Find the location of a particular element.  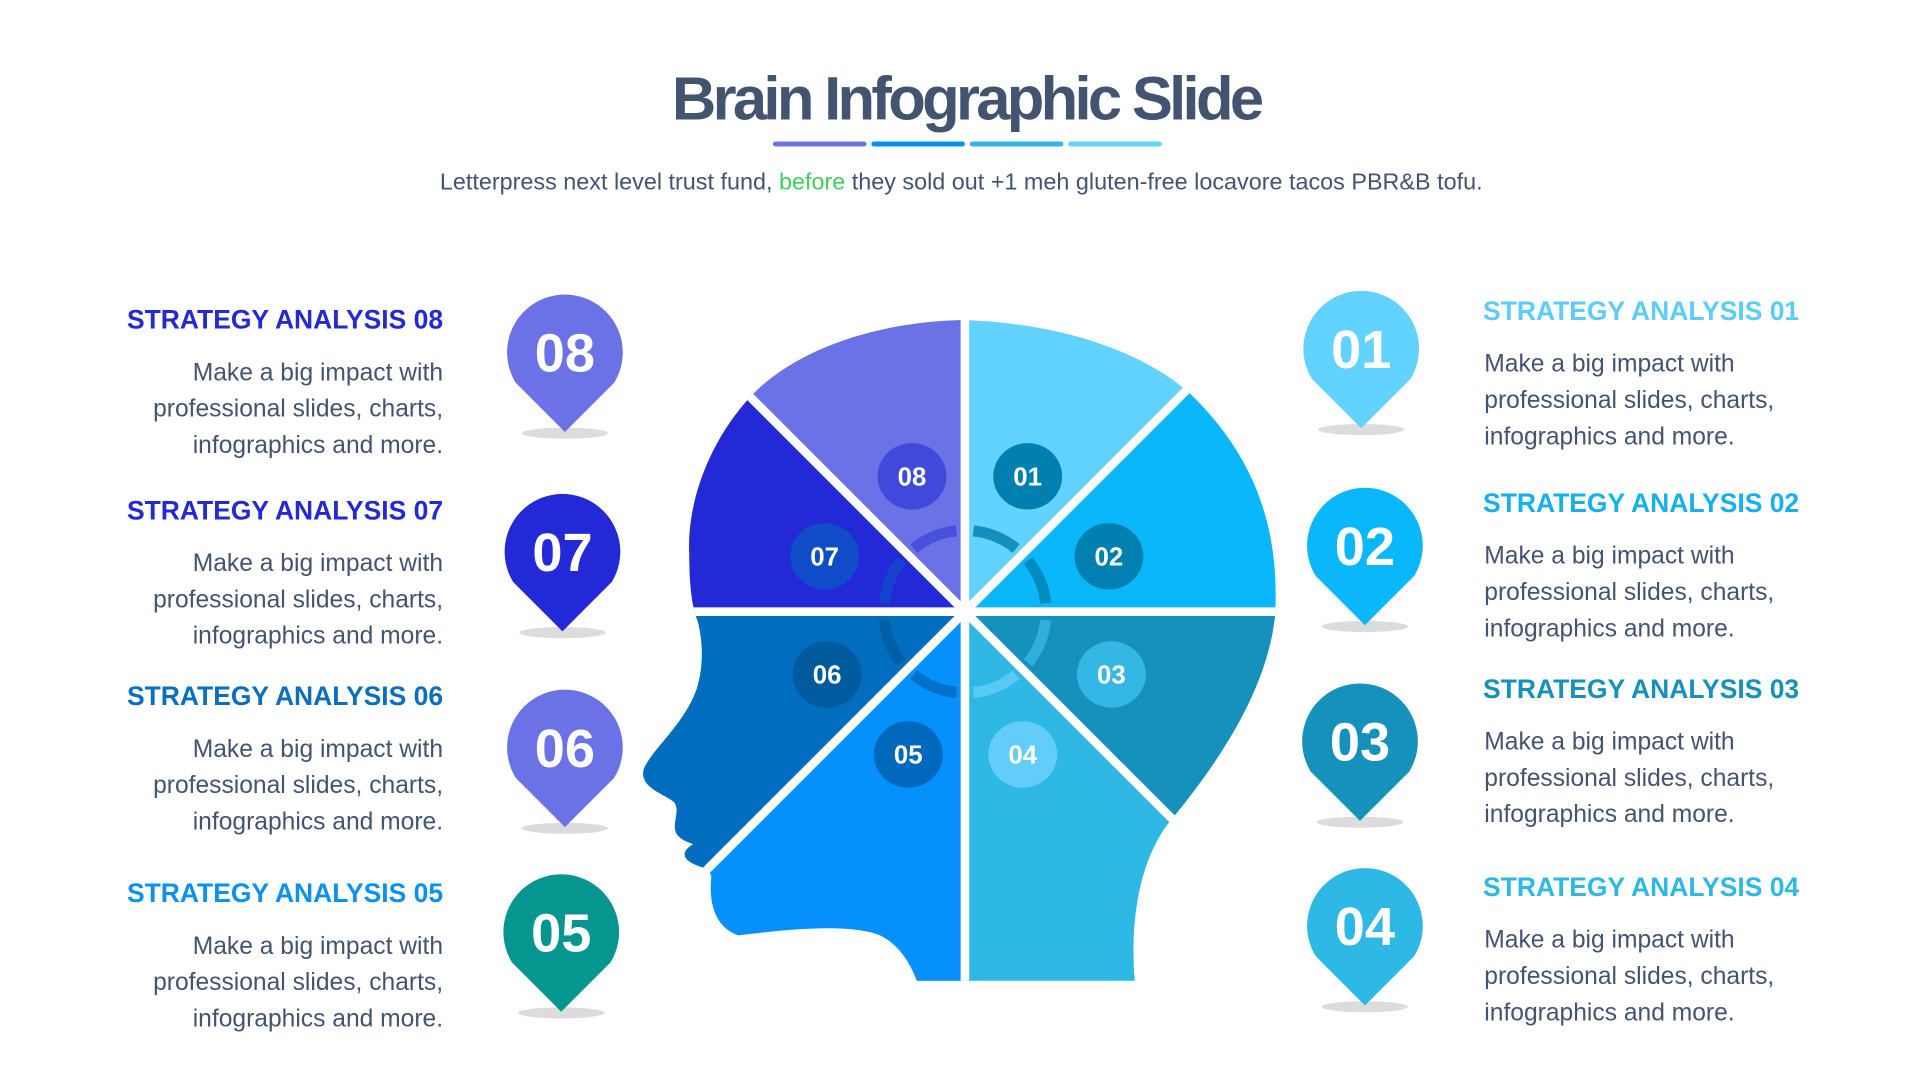

subtitle-text: Letterpress next level trust fund, is located at coordinates (609, 182).